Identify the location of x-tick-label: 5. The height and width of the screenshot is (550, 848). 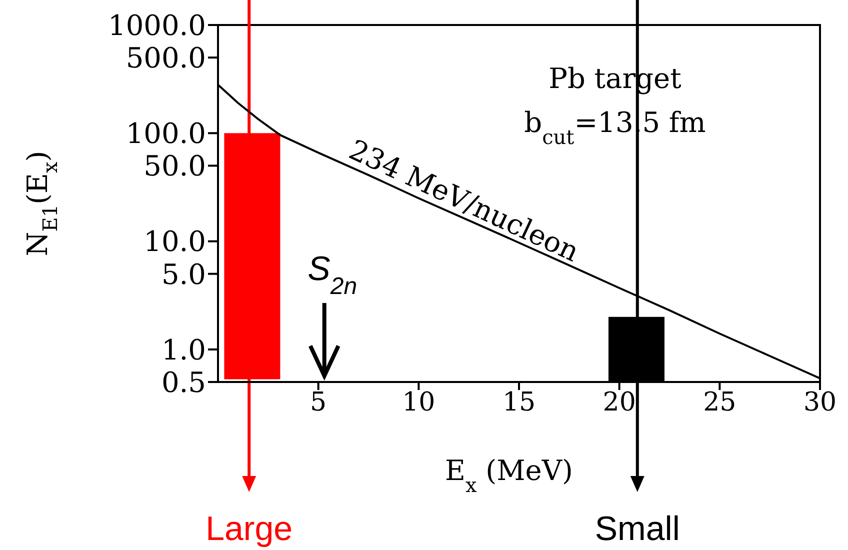
(318, 402).